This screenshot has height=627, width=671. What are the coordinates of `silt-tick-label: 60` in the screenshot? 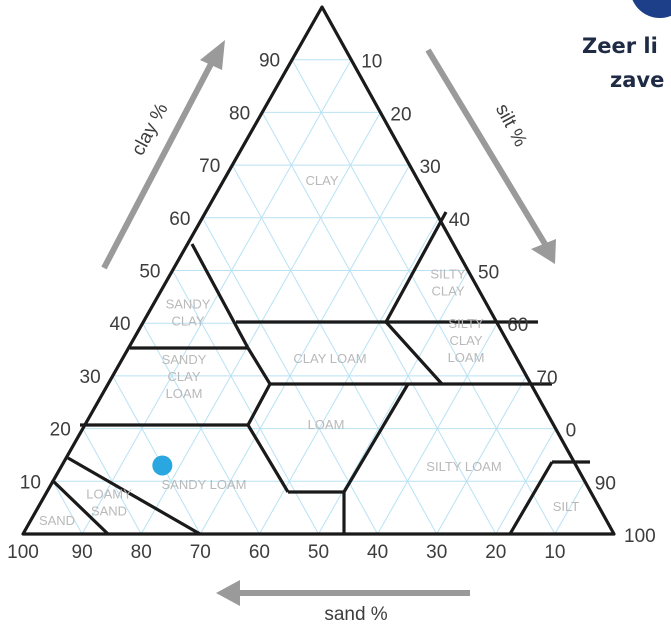 It's located at (517, 325).